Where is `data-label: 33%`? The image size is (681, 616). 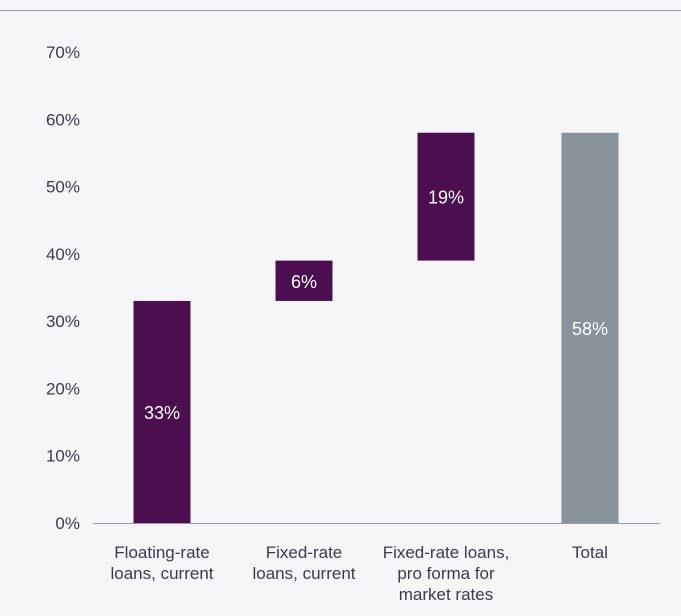 data-label: 33% is located at coordinates (162, 413).